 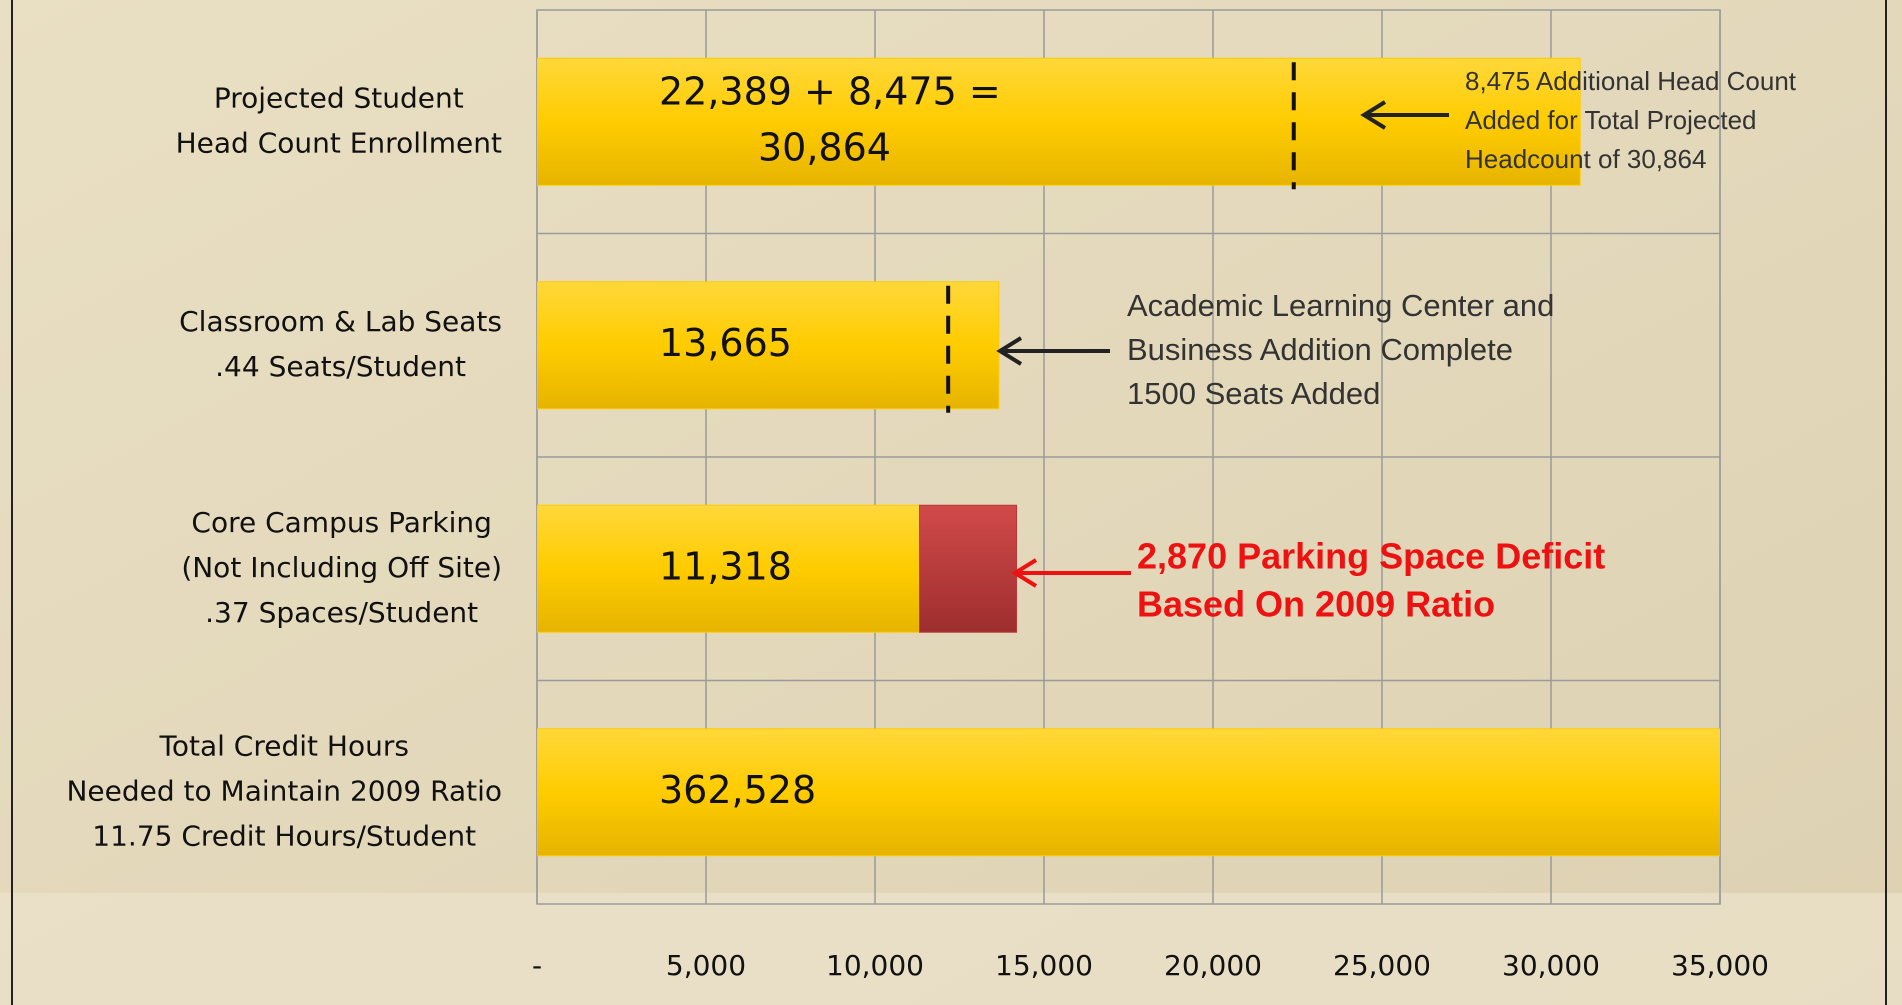 I want to click on annotation: Business Addition Complete, so click(x=1320, y=349).